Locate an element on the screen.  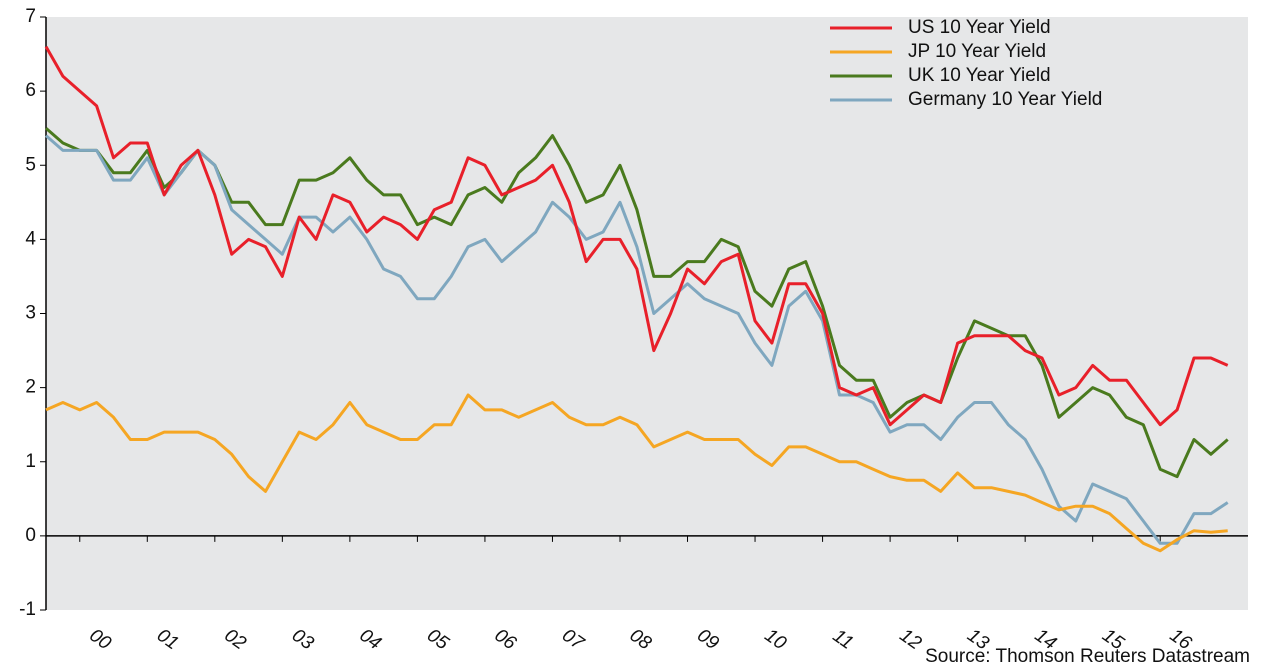
legend-label: UK 10 Year Yield is located at coordinates (979, 75).